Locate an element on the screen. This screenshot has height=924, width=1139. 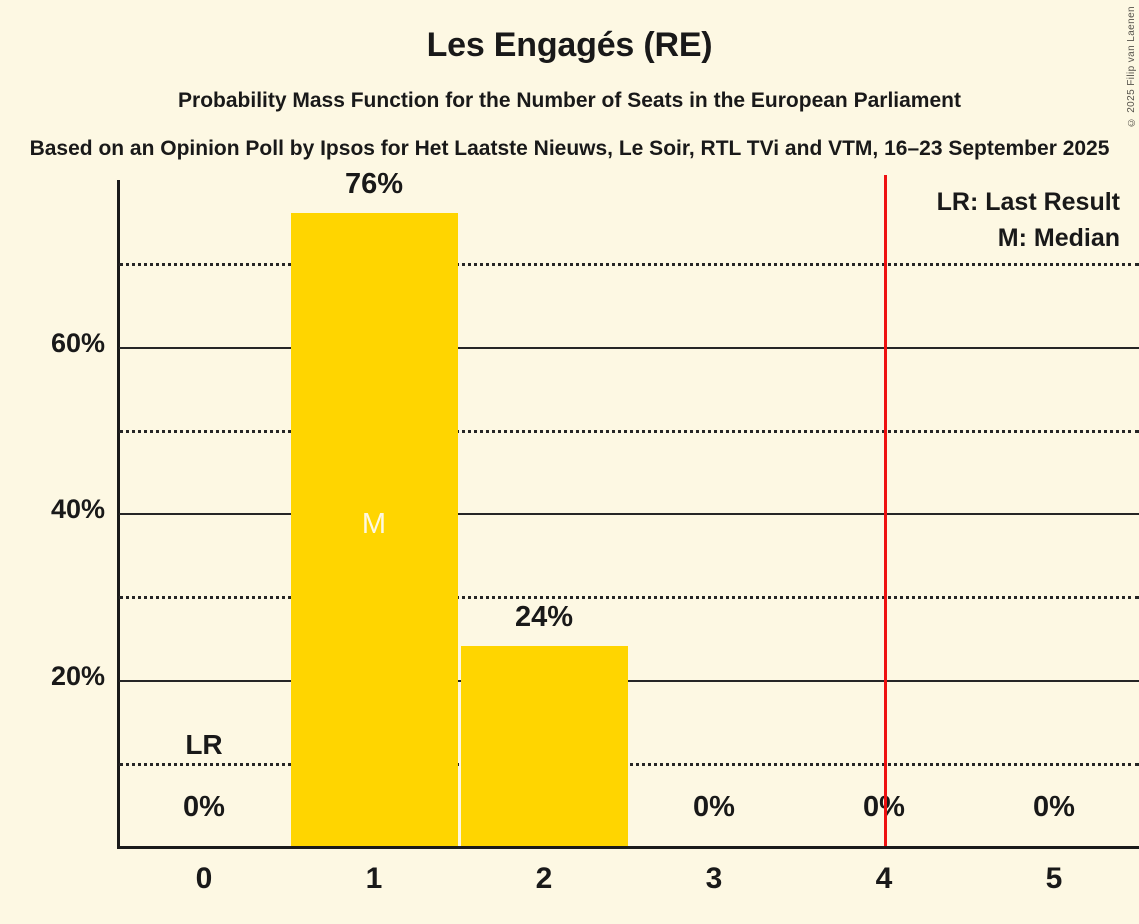
x-tick-label: 3 is located at coordinates (714, 878).